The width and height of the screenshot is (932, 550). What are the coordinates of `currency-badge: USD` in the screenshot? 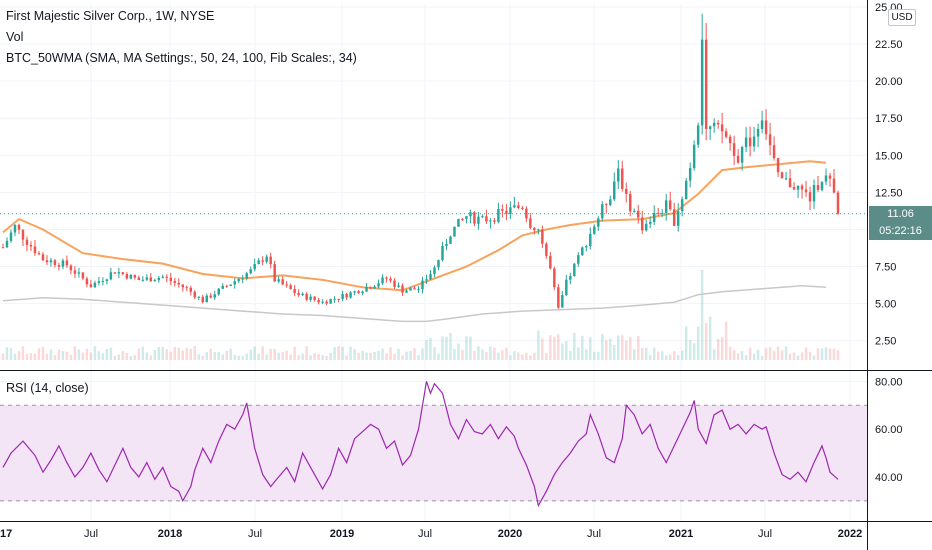 It's located at (902, 17).